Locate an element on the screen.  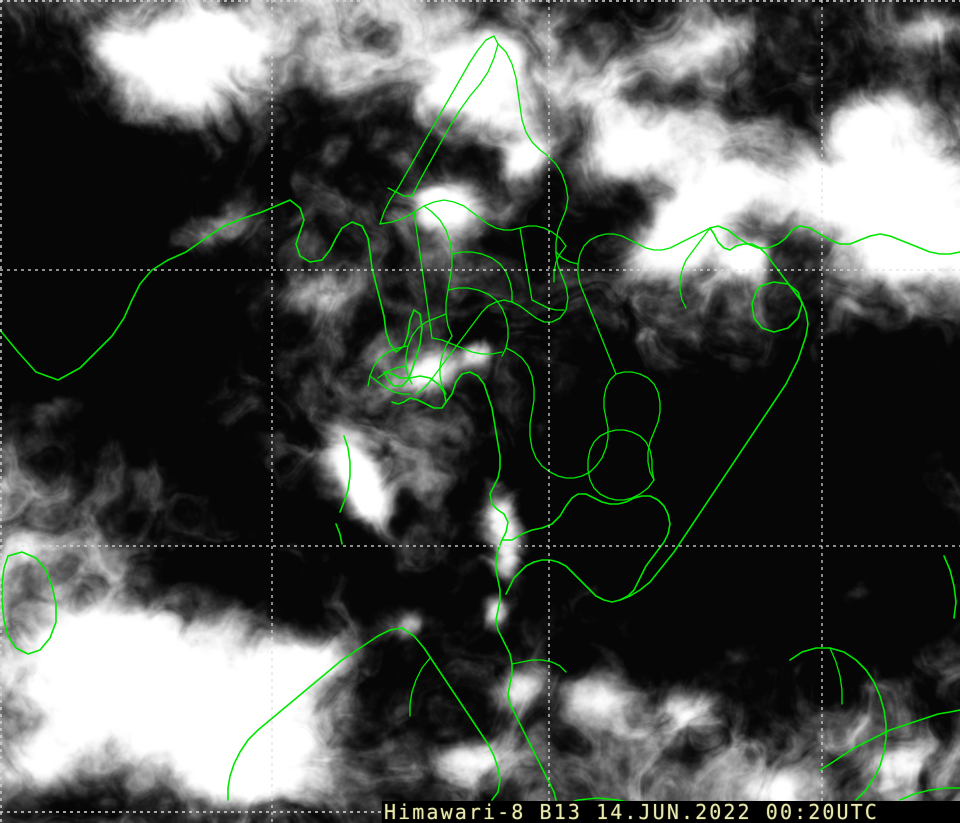
caption-bar: Himawari-8 B13 14.JUN.2022 00:20UTC is located at coordinates (671, 812).